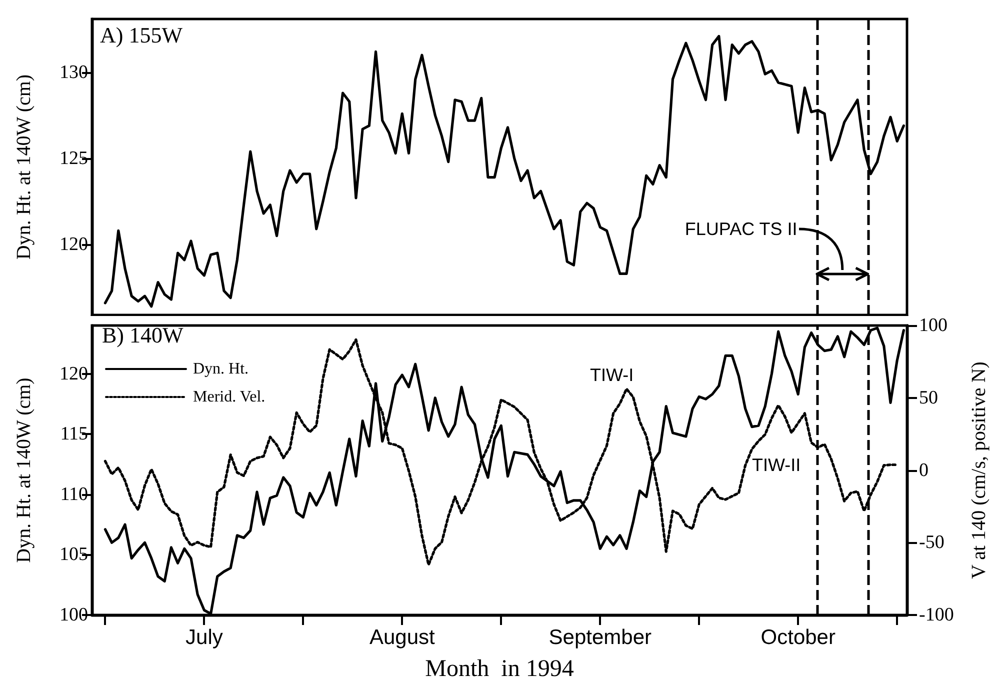  What do you see at coordinates (933, 325) in the screenshot?
I see `y2-tick-label: 100` at bounding box center [933, 325].